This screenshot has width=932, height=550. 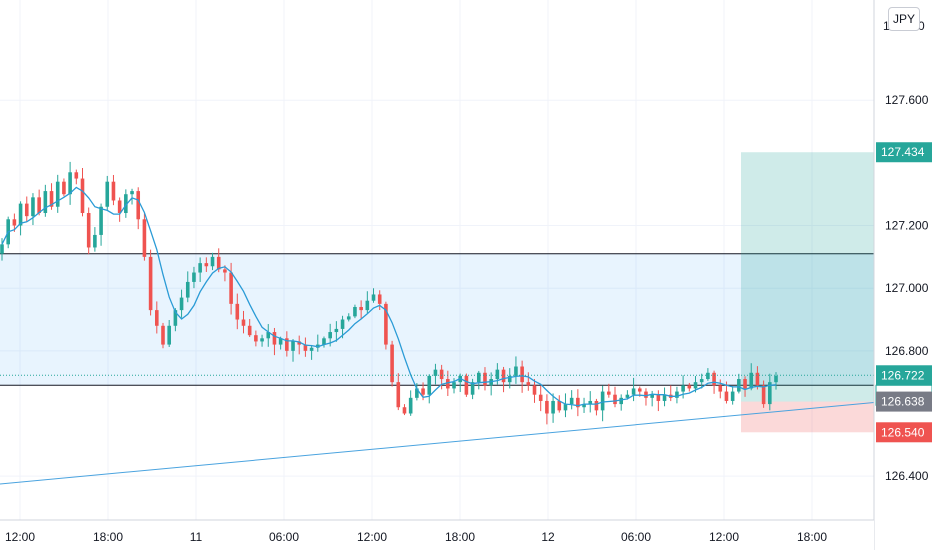 What do you see at coordinates (904, 401) in the screenshot?
I see `price-tag: 126.638` at bounding box center [904, 401].